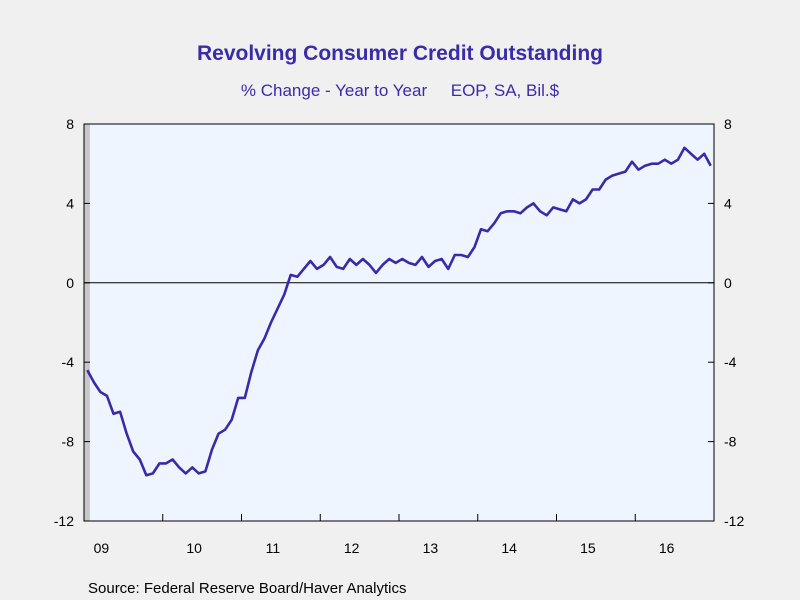  I want to click on y-tick-label-left: -8, so click(68, 442).